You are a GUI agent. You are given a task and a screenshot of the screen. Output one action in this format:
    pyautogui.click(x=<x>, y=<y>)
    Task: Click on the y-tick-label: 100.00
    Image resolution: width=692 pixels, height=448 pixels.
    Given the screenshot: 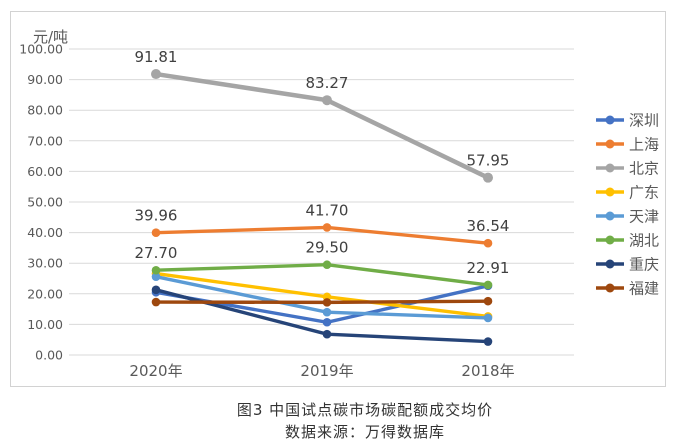 What is the action you would take?
    pyautogui.click(x=41, y=49)
    